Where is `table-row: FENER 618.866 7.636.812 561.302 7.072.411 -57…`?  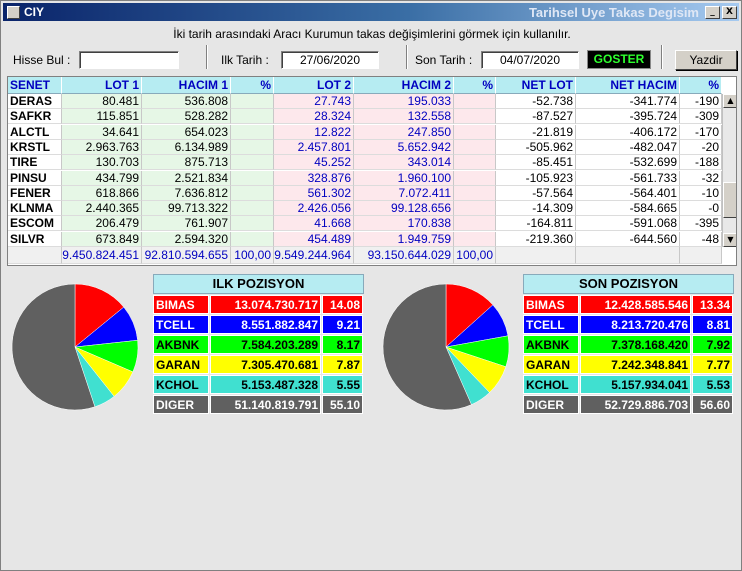 table-row: FENER 618.866 7.636.812 561.302 7.072.411 -57… is located at coordinates (372, 193).